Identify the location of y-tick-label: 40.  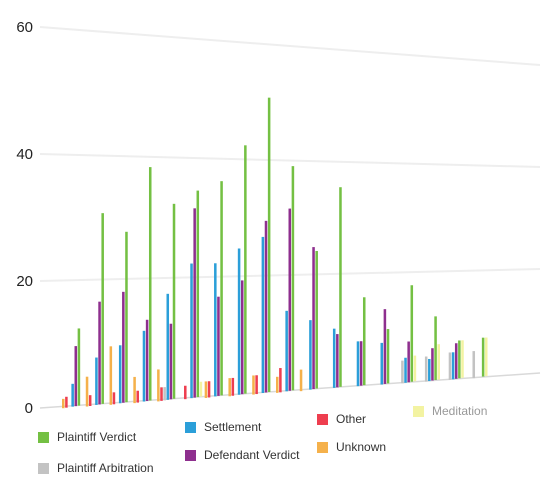
(24, 154).